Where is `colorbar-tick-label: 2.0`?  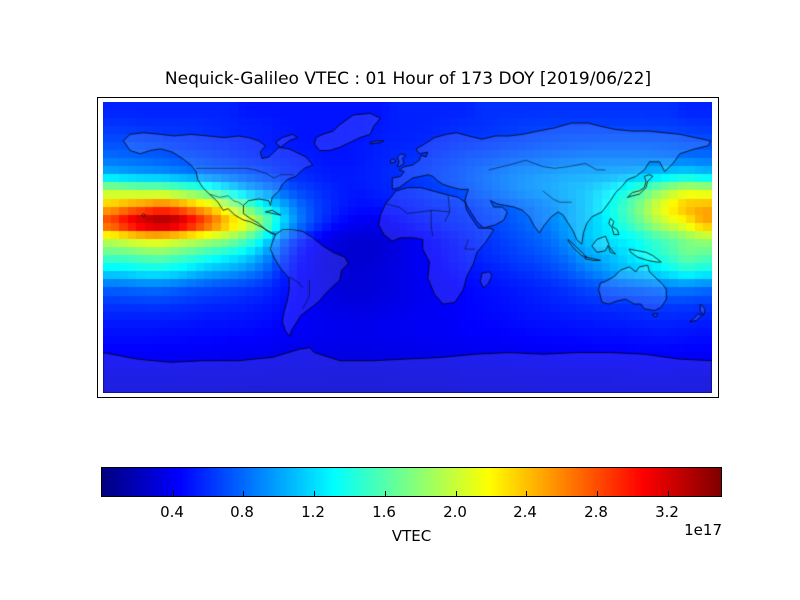 colorbar-tick-label: 2.0 is located at coordinates (455, 512).